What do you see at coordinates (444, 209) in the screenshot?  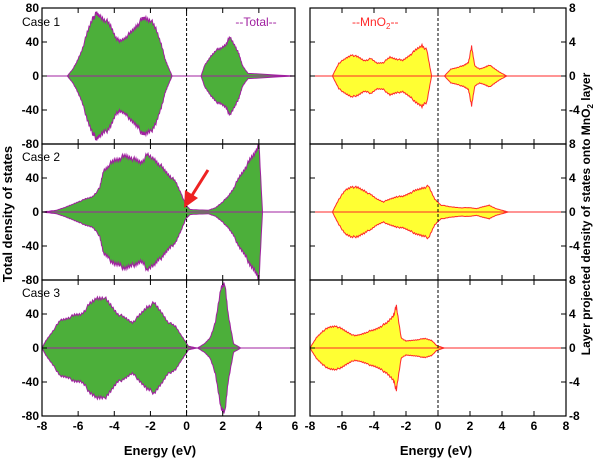 I see `mno2-panel-2: 8 4 0 -4` at bounding box center [444, 209].